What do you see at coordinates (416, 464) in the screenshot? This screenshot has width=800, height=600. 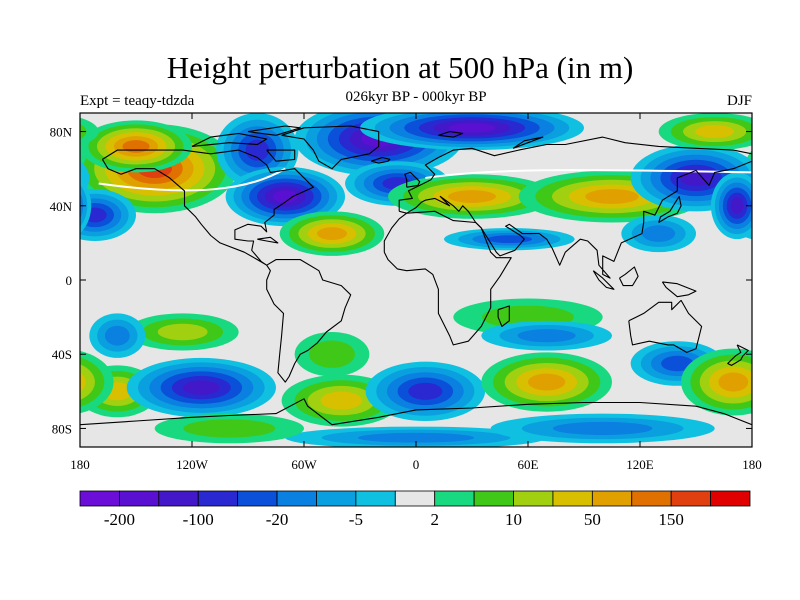 I see `x-tick-label: 0` at bounding box center [416, 464].